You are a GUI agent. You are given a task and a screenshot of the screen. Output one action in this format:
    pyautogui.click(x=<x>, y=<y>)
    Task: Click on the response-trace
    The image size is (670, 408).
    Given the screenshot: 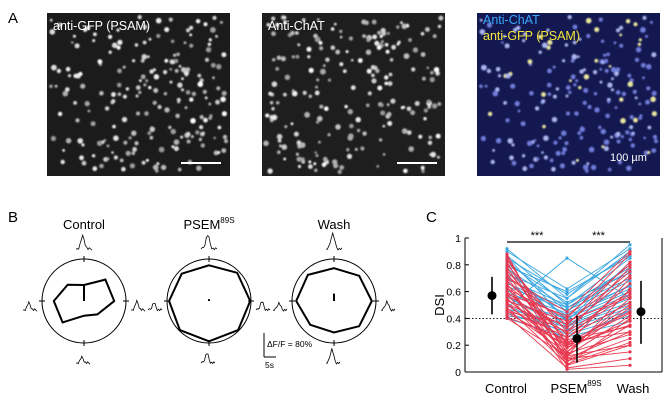 What is the action you would take?
    pyautogui.click(x=208, y=359)
    